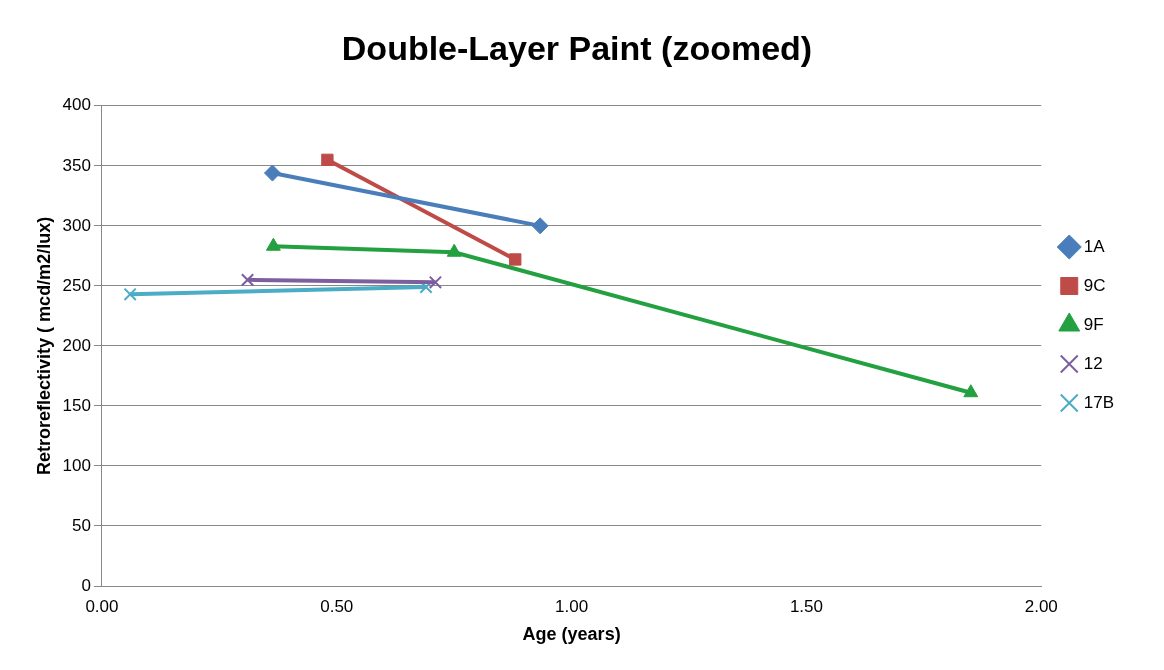  Describe the element at coordinates (76, 285) in the screenshot. I see `y-tick-label: 250` at that location.